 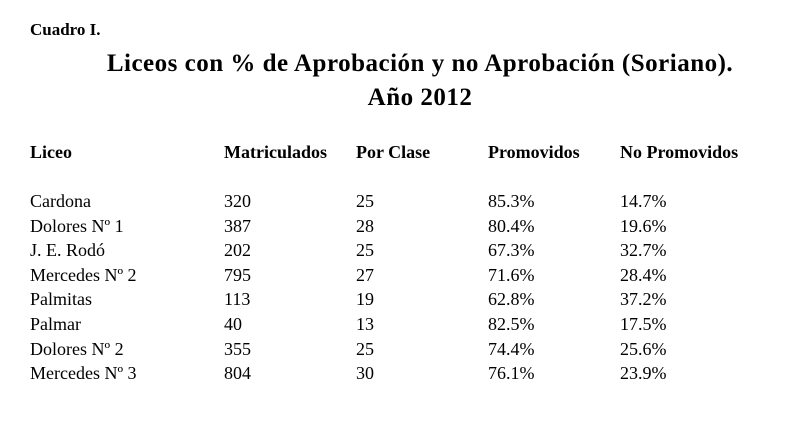 I want to click on table-cell: 14.7%, so click(x=643, y=201).